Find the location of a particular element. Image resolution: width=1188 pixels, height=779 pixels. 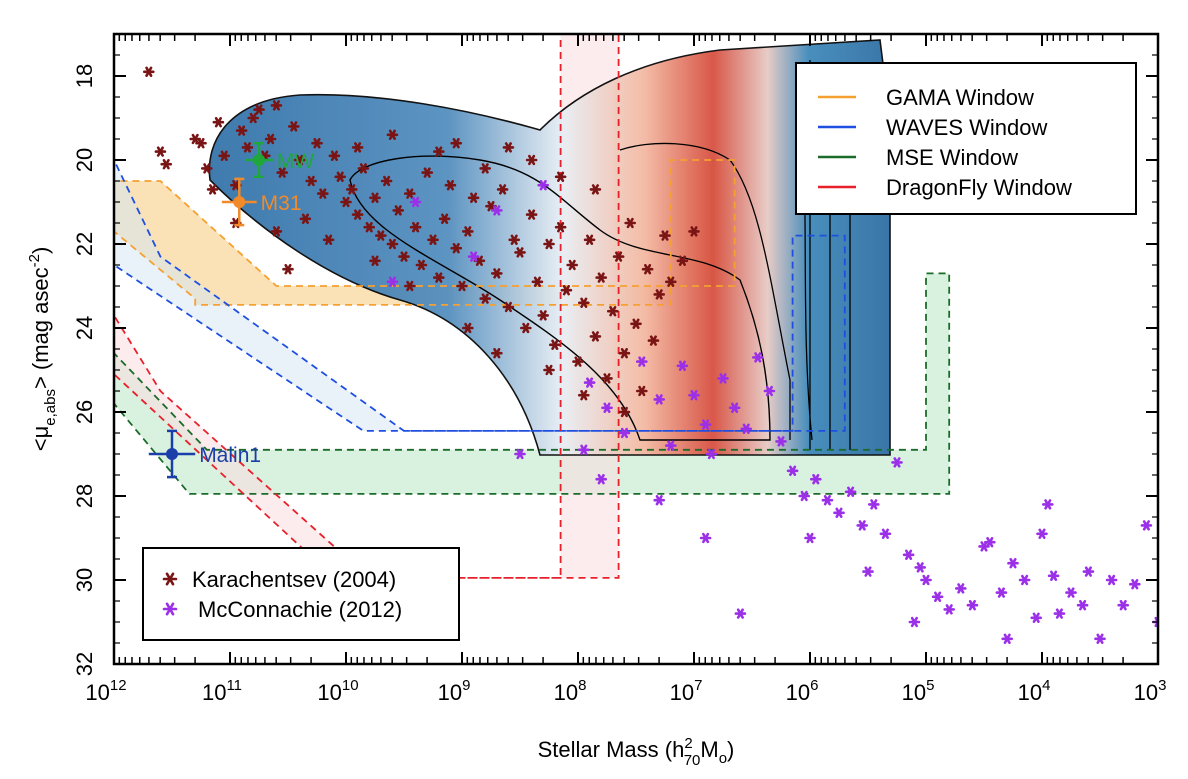

x-axis-label: Stellar Mass (h2 70Mo) is located at coordinates (636, 752).